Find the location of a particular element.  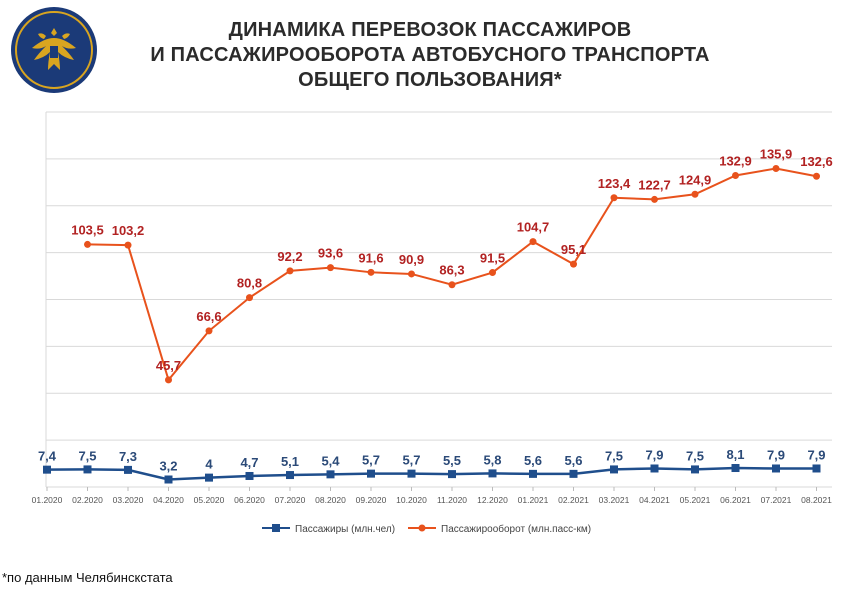

x-tick-label: 04.2020 is located at coordinates (168, 500).